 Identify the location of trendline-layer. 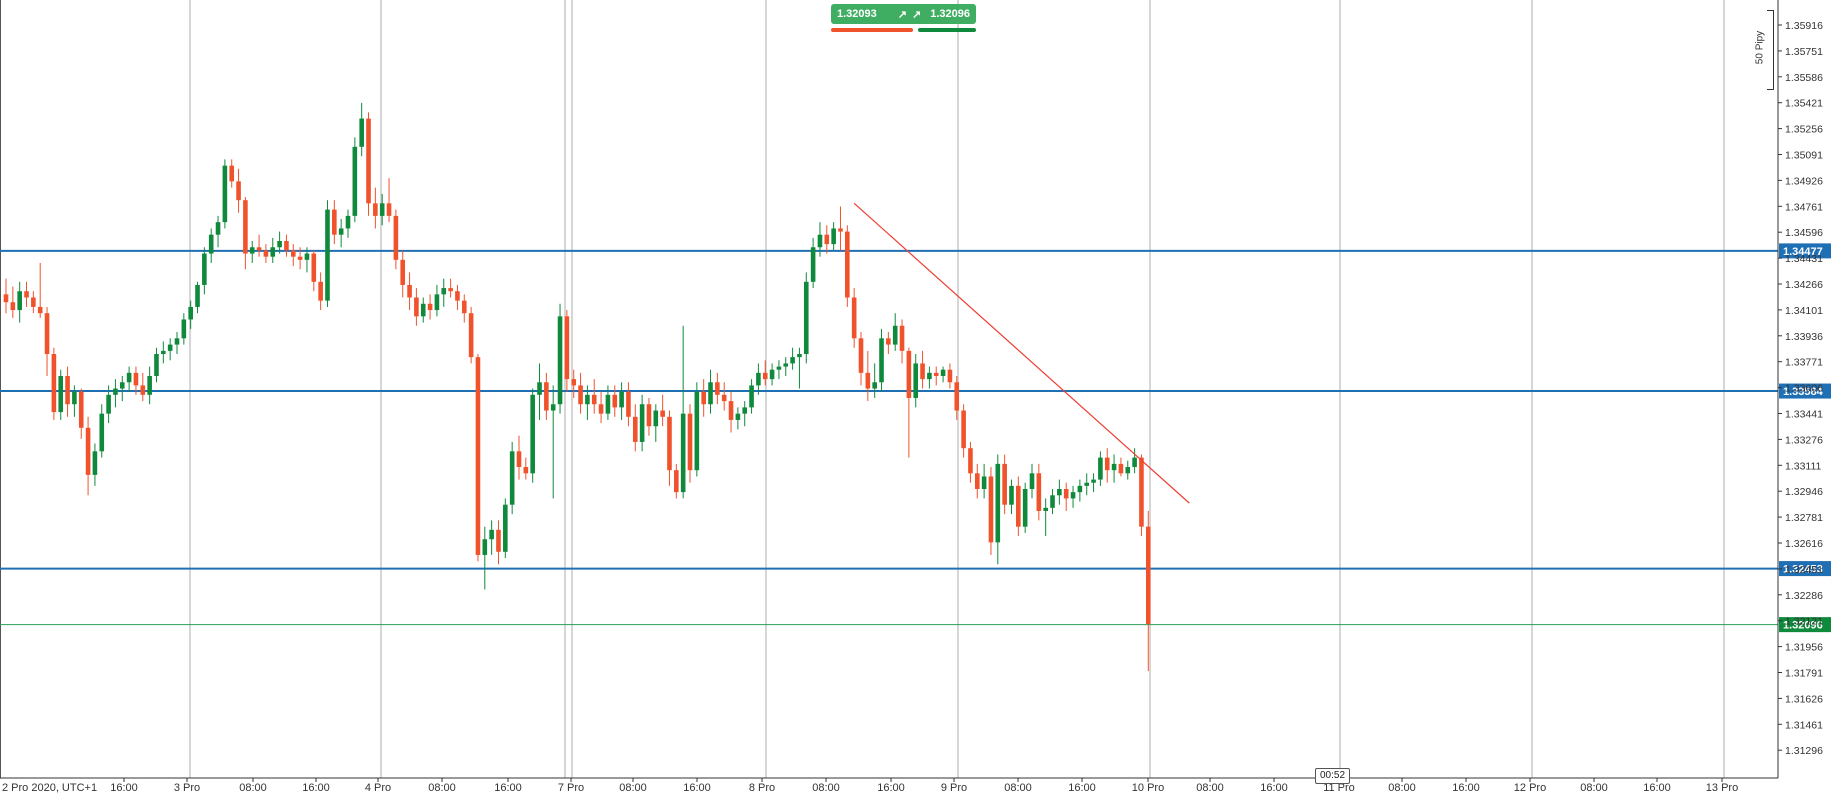
(1021, 353).